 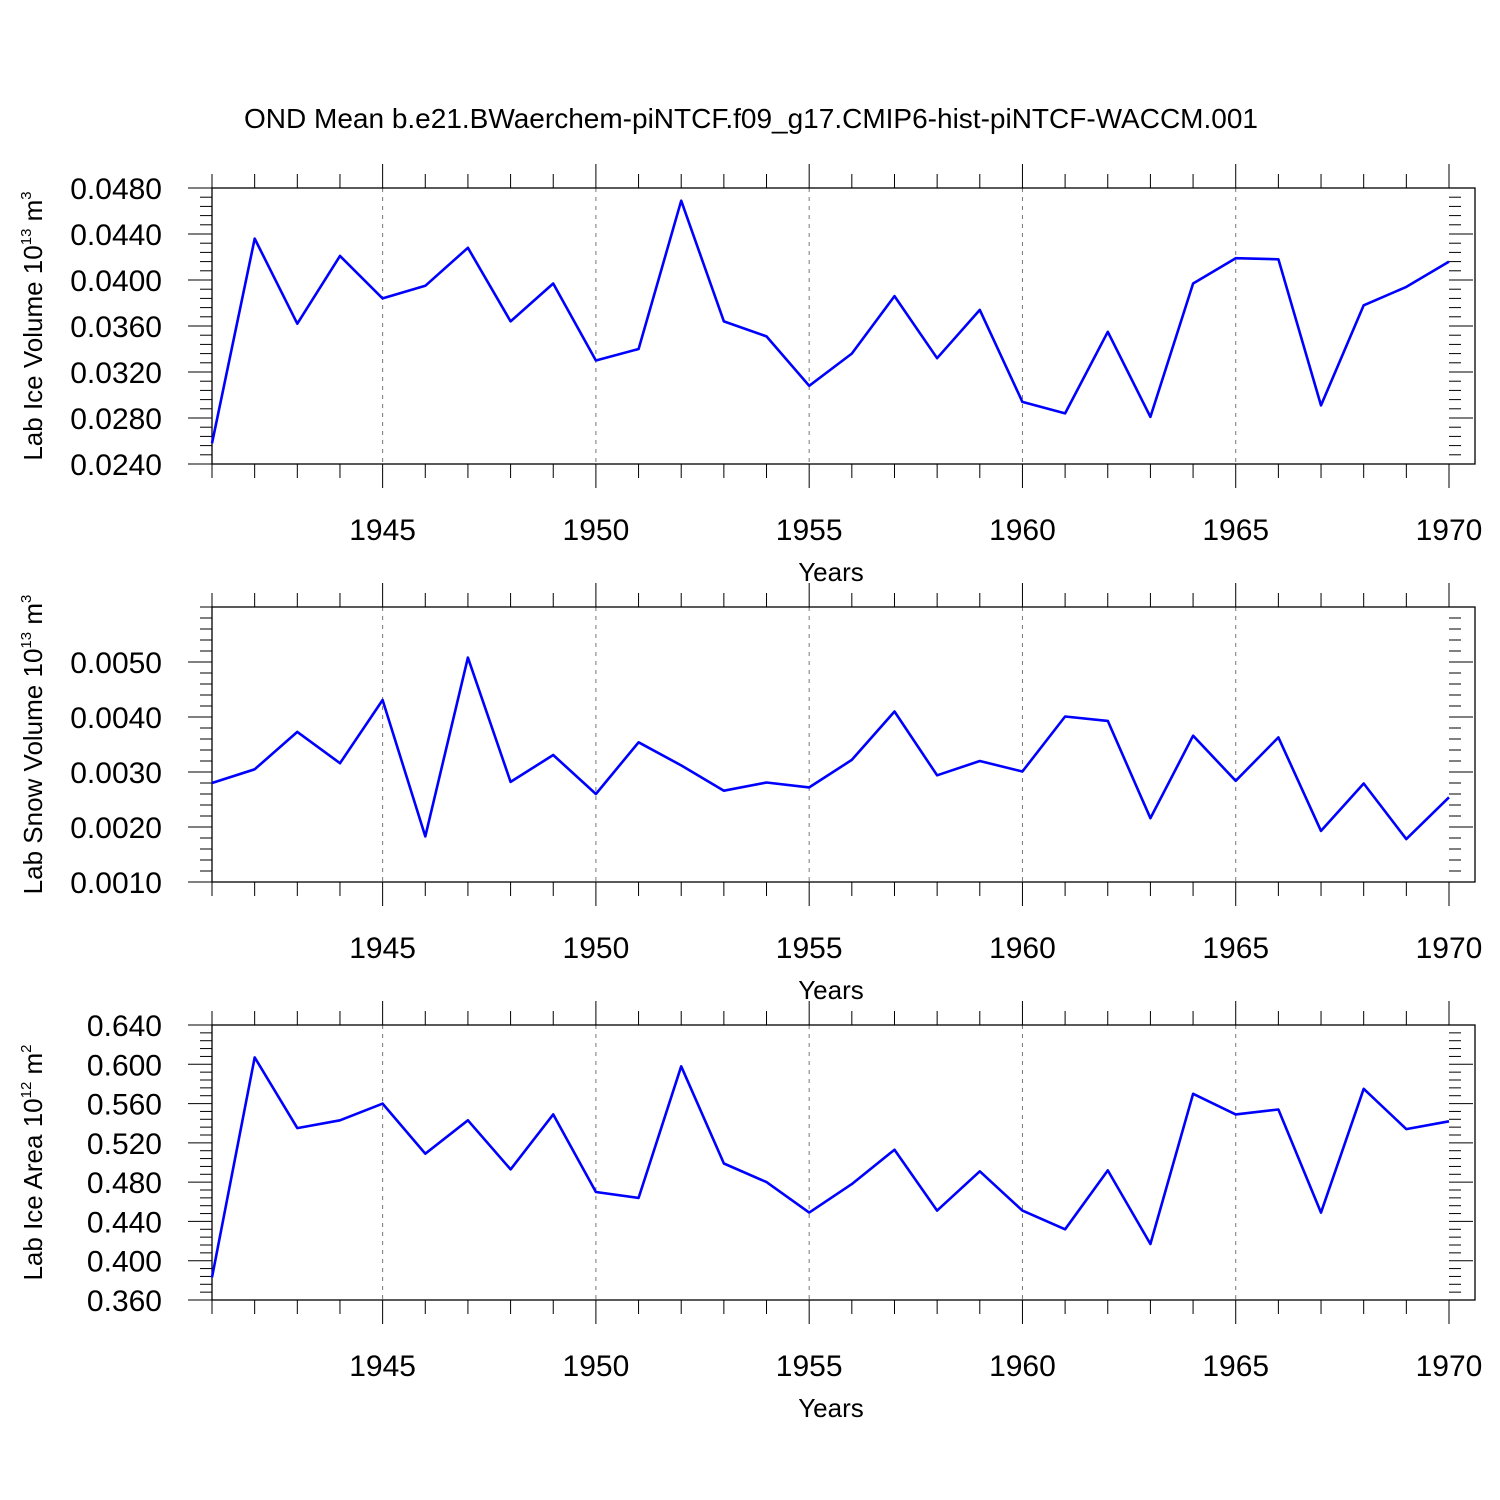 I want to click on y-tick-label: 0.0480, so click(x=116, y=189).